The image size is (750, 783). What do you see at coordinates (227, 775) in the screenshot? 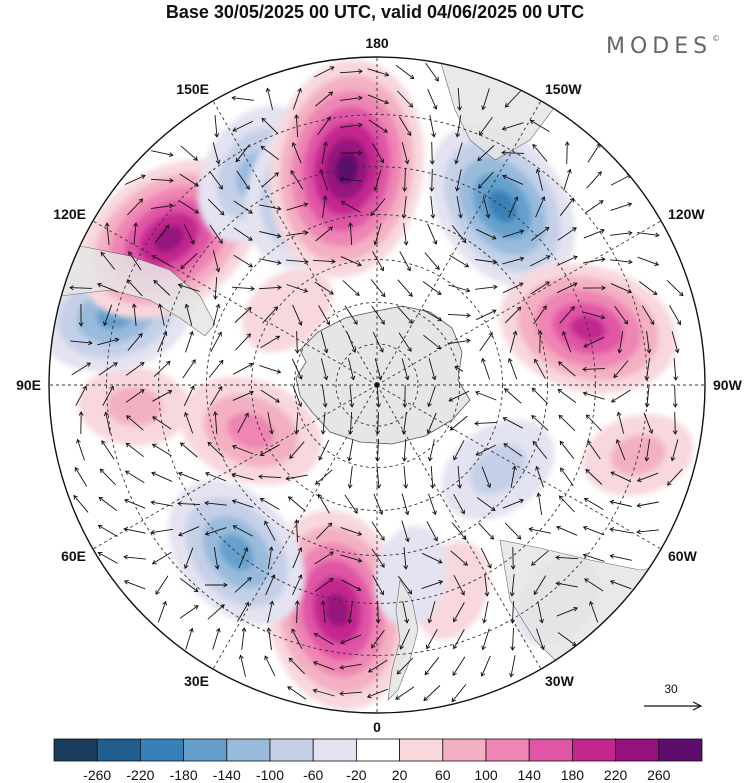
I see `colorbar-label: -140` at bounding box center [227, 775].